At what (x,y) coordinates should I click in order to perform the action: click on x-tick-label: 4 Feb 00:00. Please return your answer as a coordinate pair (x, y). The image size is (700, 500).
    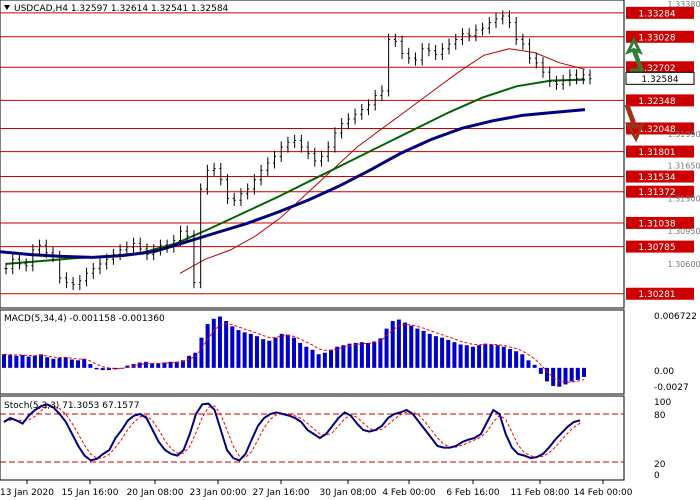
    Looking at the image, I should click on (409, 493).